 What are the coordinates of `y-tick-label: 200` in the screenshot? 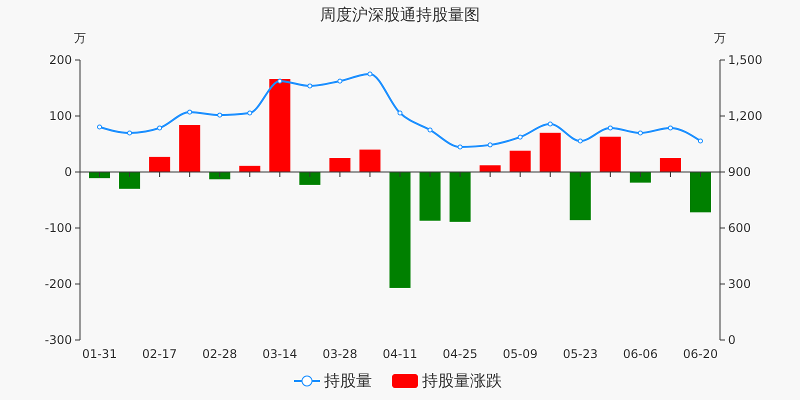 It's located at (60, 60).